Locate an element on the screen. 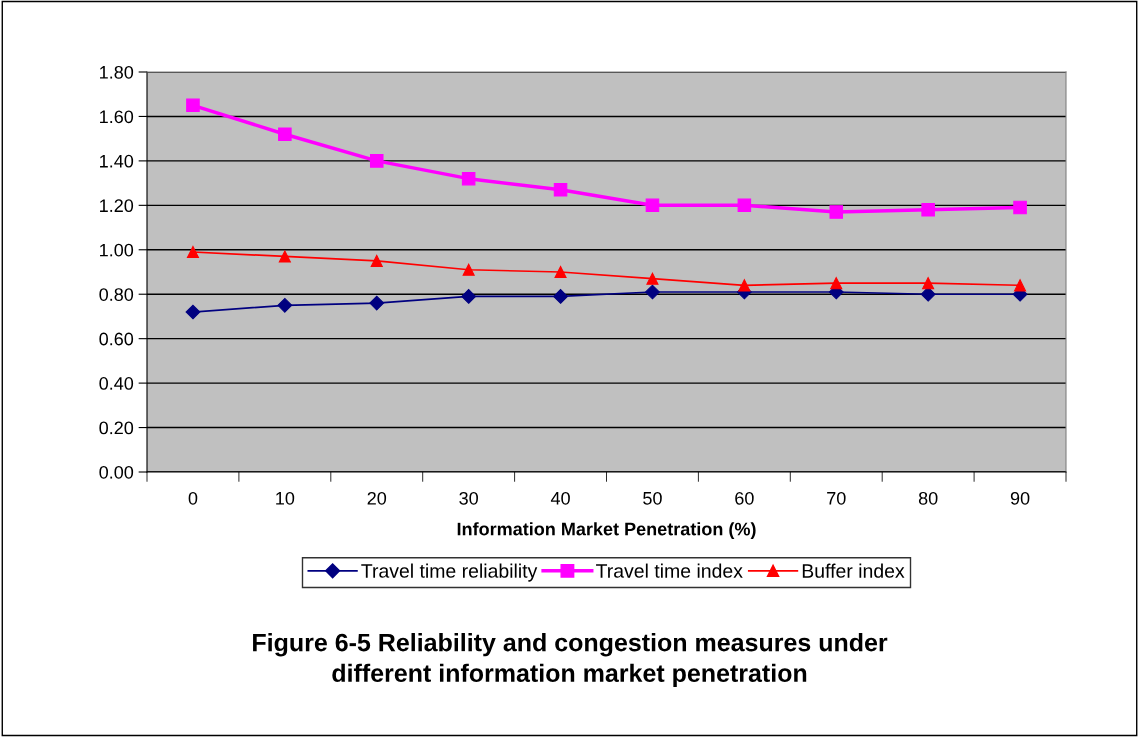 The image size is (1139, 737). x-axis-title: Information Market Penetration (%) is located at coordinates (606, 530).